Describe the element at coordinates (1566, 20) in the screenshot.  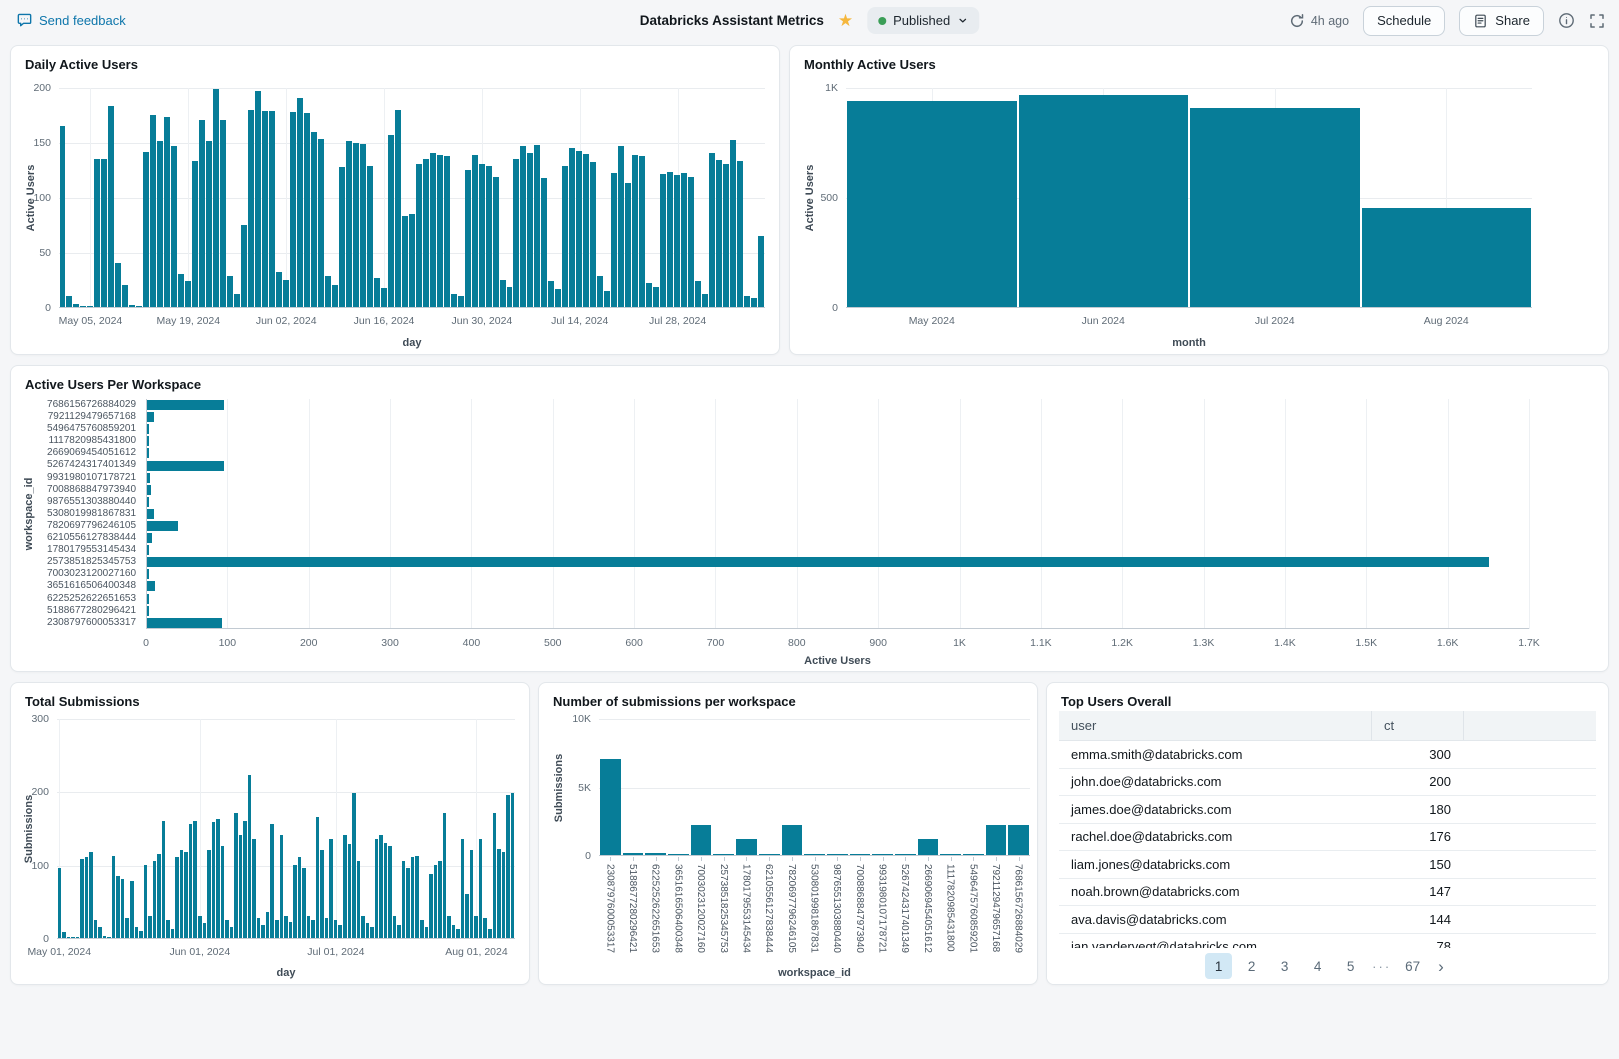
I see `info-icon` at that location.